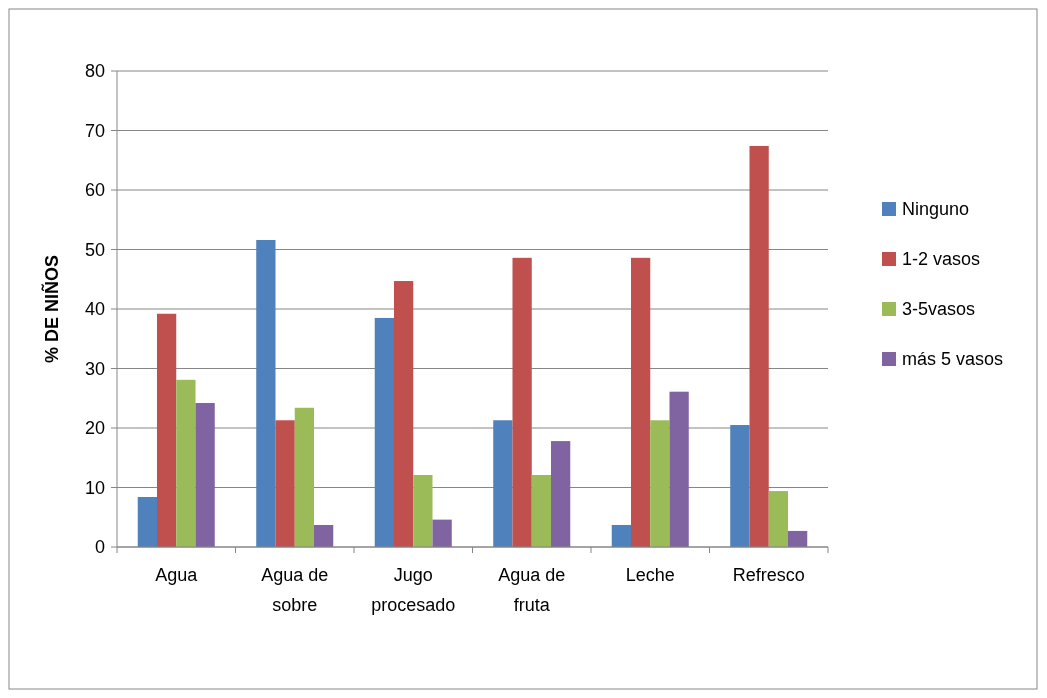 Image resolution: width=1047 pixels, height=698 pixels. What do you see at coordinates (532, 590) in the screenshot?
I see `x-tick-label: Agua de fruta` at bounding box center [532, 590].